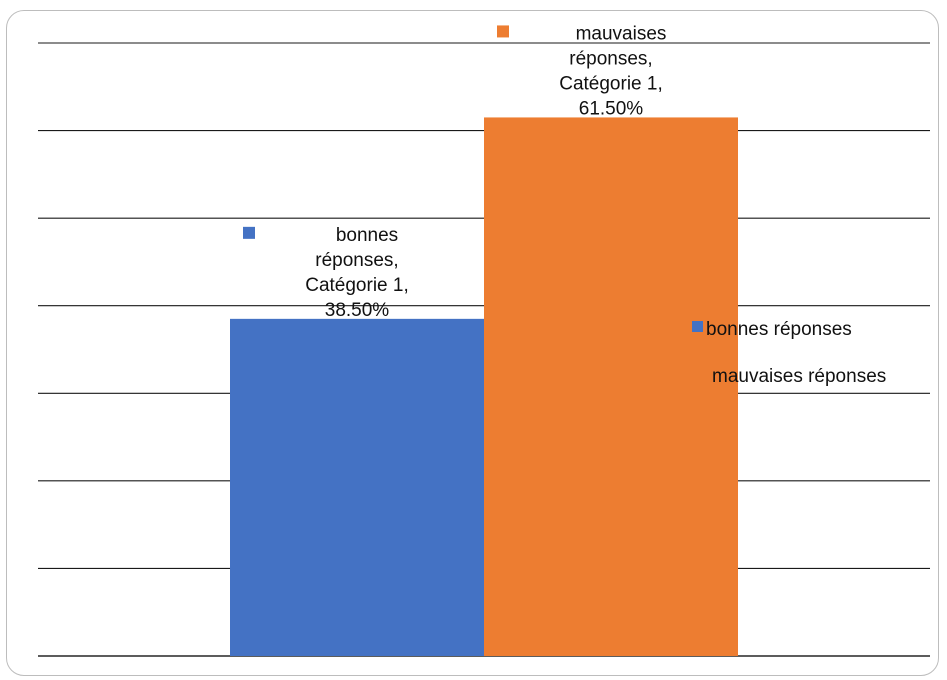 This screenshot has width=947, height=680. What do you see at coordinates (799, 376) in the screenshot?
I see `legend-label-mauvaises-reponses: mauvaises réponses` at bounding box center [799, 376].